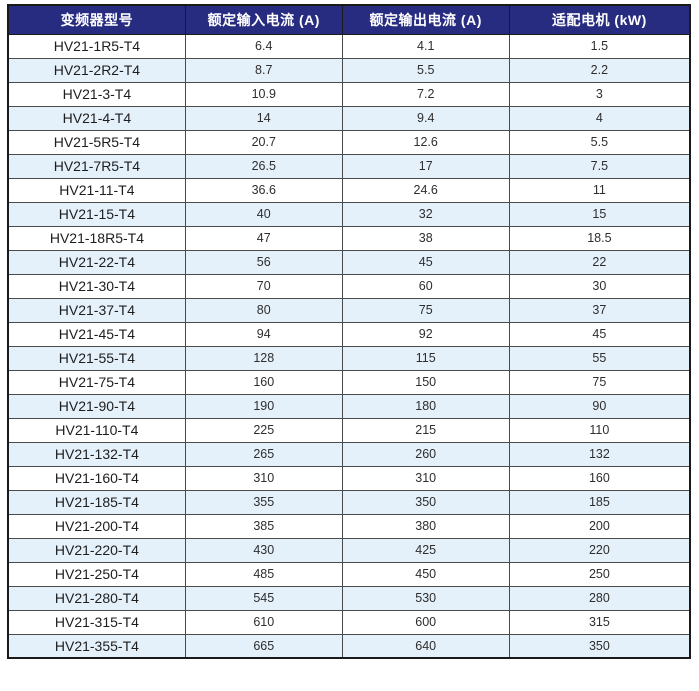 Image resolution: width=699 pixels, height=691 pixels. Describe the element at coordinates (349, 118) in the screenshot. I see `table-row: HV21-4-T4 14 9.4 4` at that location.